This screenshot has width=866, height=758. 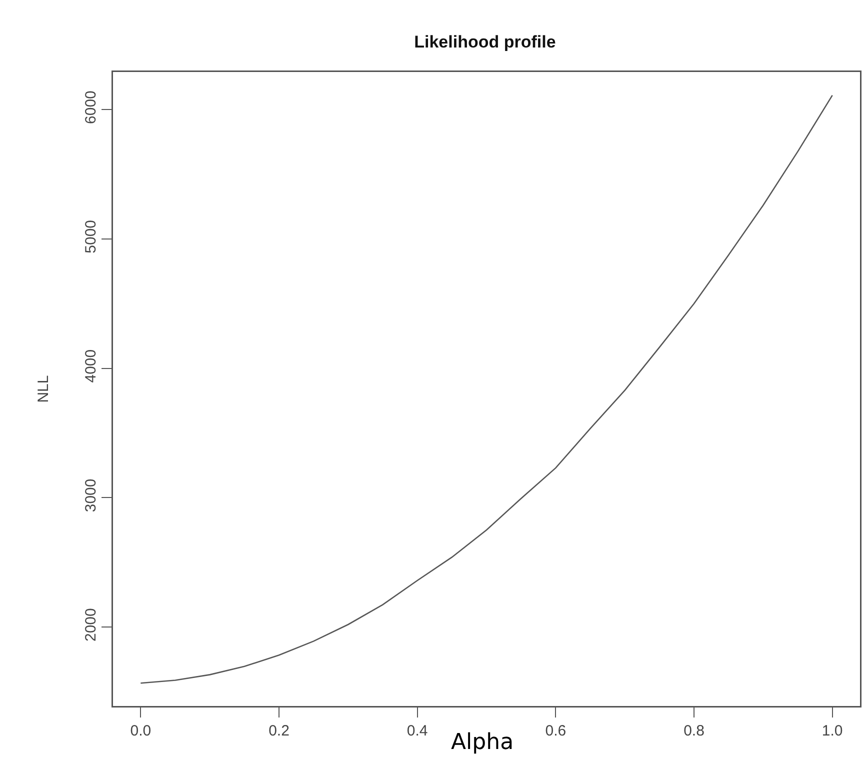 What do you see at coordinates (485, 42) in the screenshot?
I see `chart-title: Likelihood profile` at bounding box center [485, 42].